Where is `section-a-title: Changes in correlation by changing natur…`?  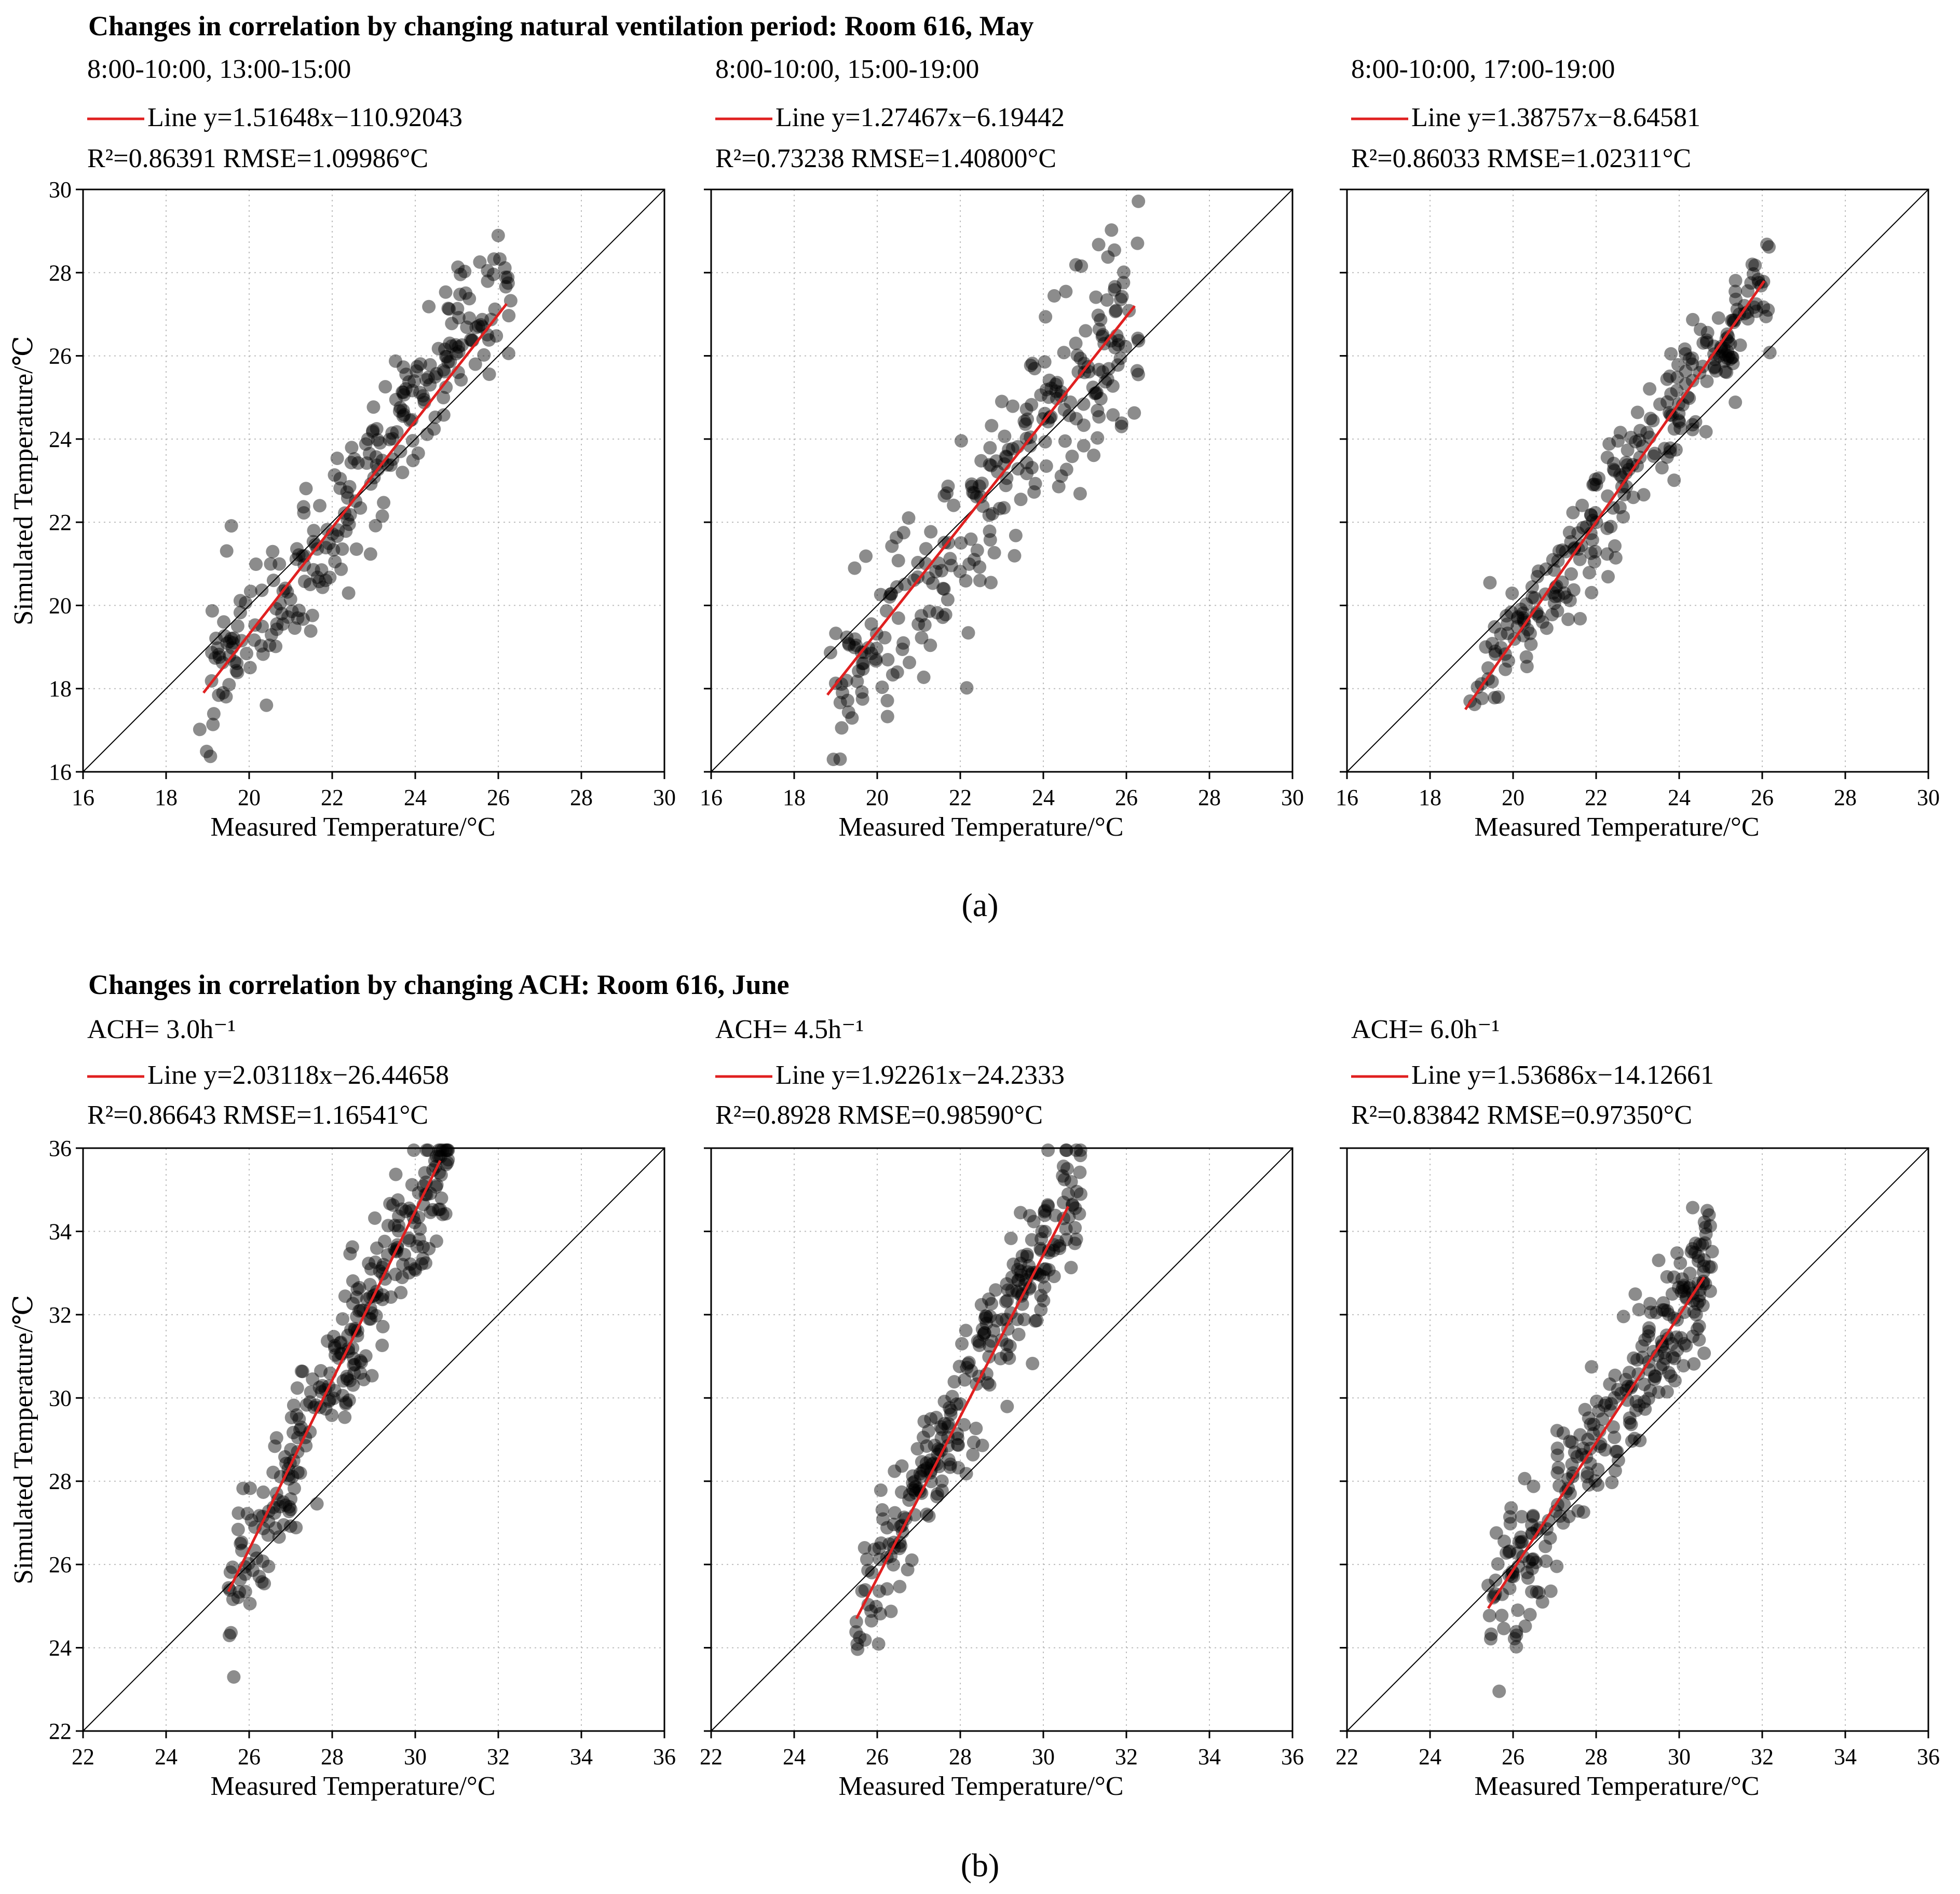
section-a-title: Changes in correlation by changing natur… is located at coordinates (561, 26).